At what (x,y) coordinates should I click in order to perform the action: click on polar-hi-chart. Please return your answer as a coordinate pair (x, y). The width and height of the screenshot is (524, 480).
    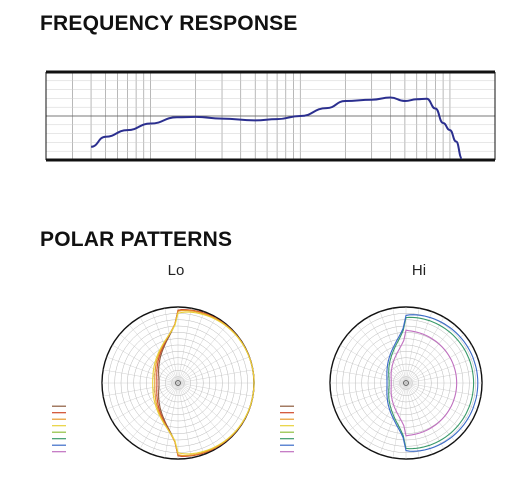
    Looking at the image, I should click on (381, 383).